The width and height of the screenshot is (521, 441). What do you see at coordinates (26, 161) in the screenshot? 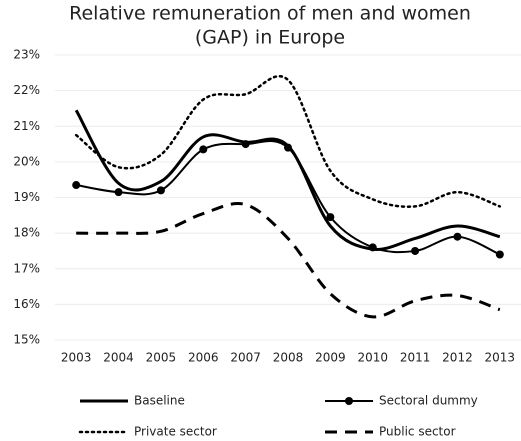
I see `y-tick-label: 20%` at bounding box center [26, 161].